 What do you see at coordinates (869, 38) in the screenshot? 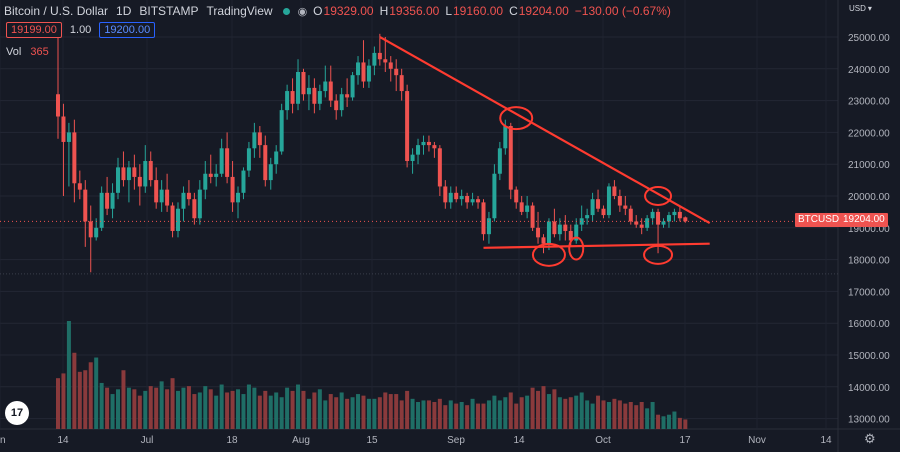
I see `y-tick-label: 25000.00` at bounding box center [869, 38].